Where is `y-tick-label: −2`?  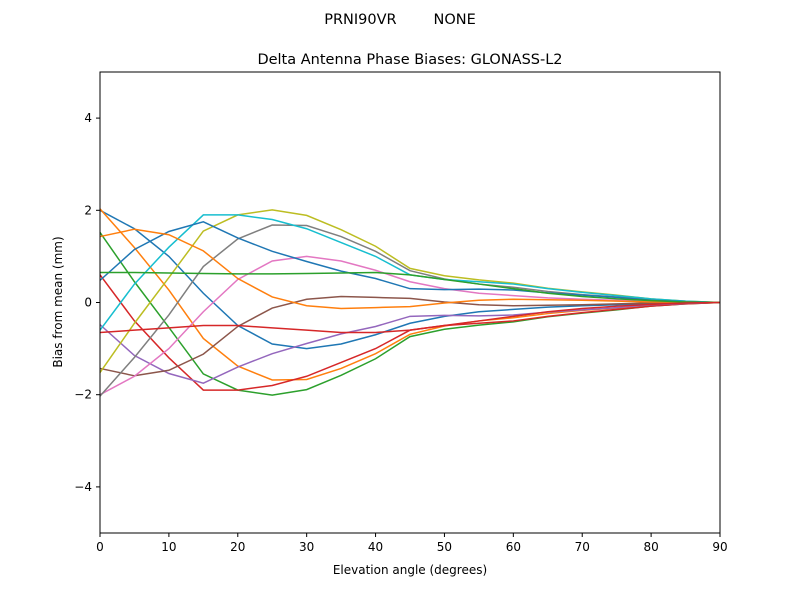 y-tick-label: −2 is located at coordinates (83, 395).